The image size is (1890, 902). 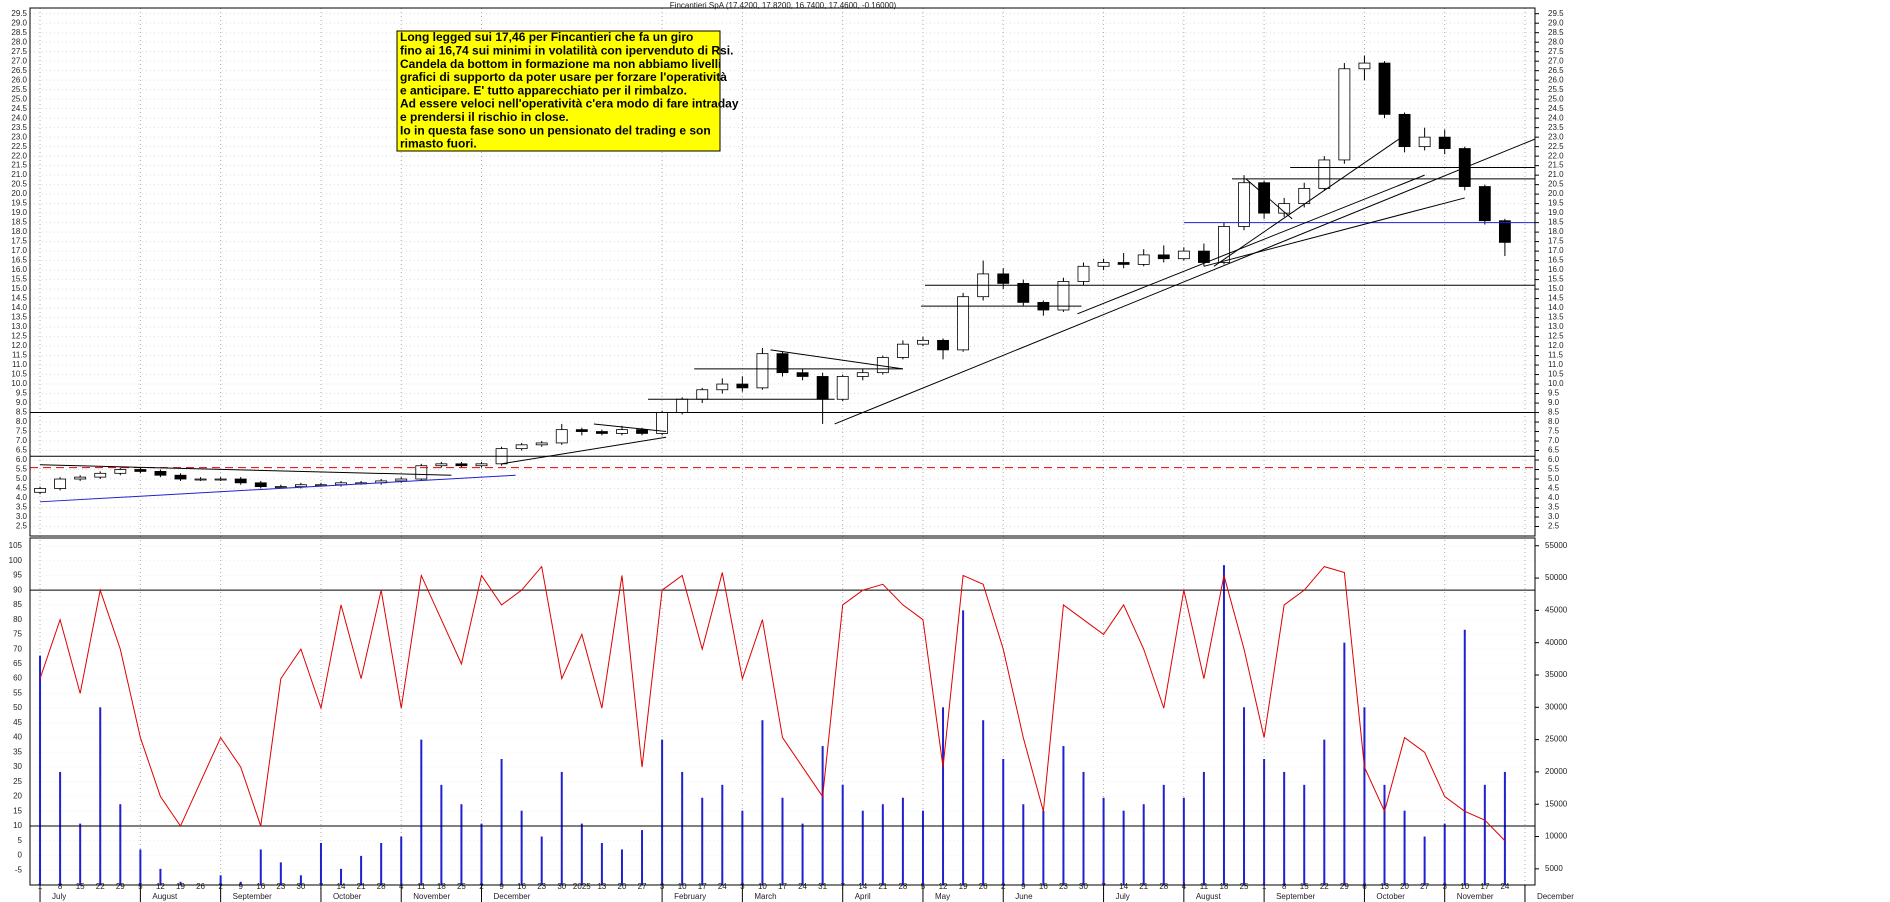 I want to click on x-month-label: October, so click(x=1390, y=896).